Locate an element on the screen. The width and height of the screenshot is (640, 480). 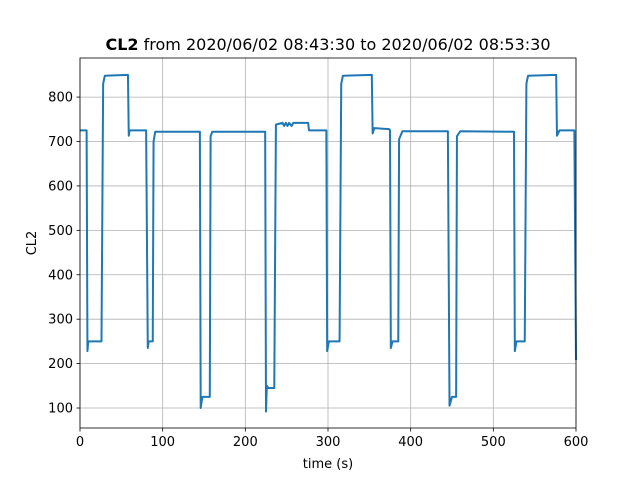
chart-title-bold: CL2 is located at coordinates (121, 44).